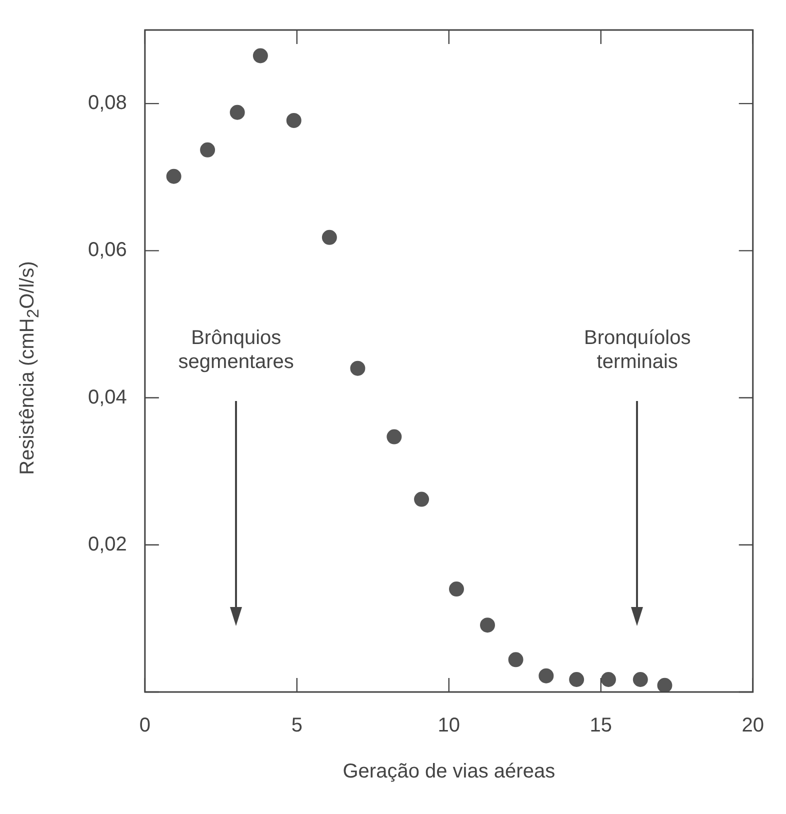 Image resolution: width=786 pixels, height=814 pixels. I want to click on x-tick-label: 15, so click(601, 725).